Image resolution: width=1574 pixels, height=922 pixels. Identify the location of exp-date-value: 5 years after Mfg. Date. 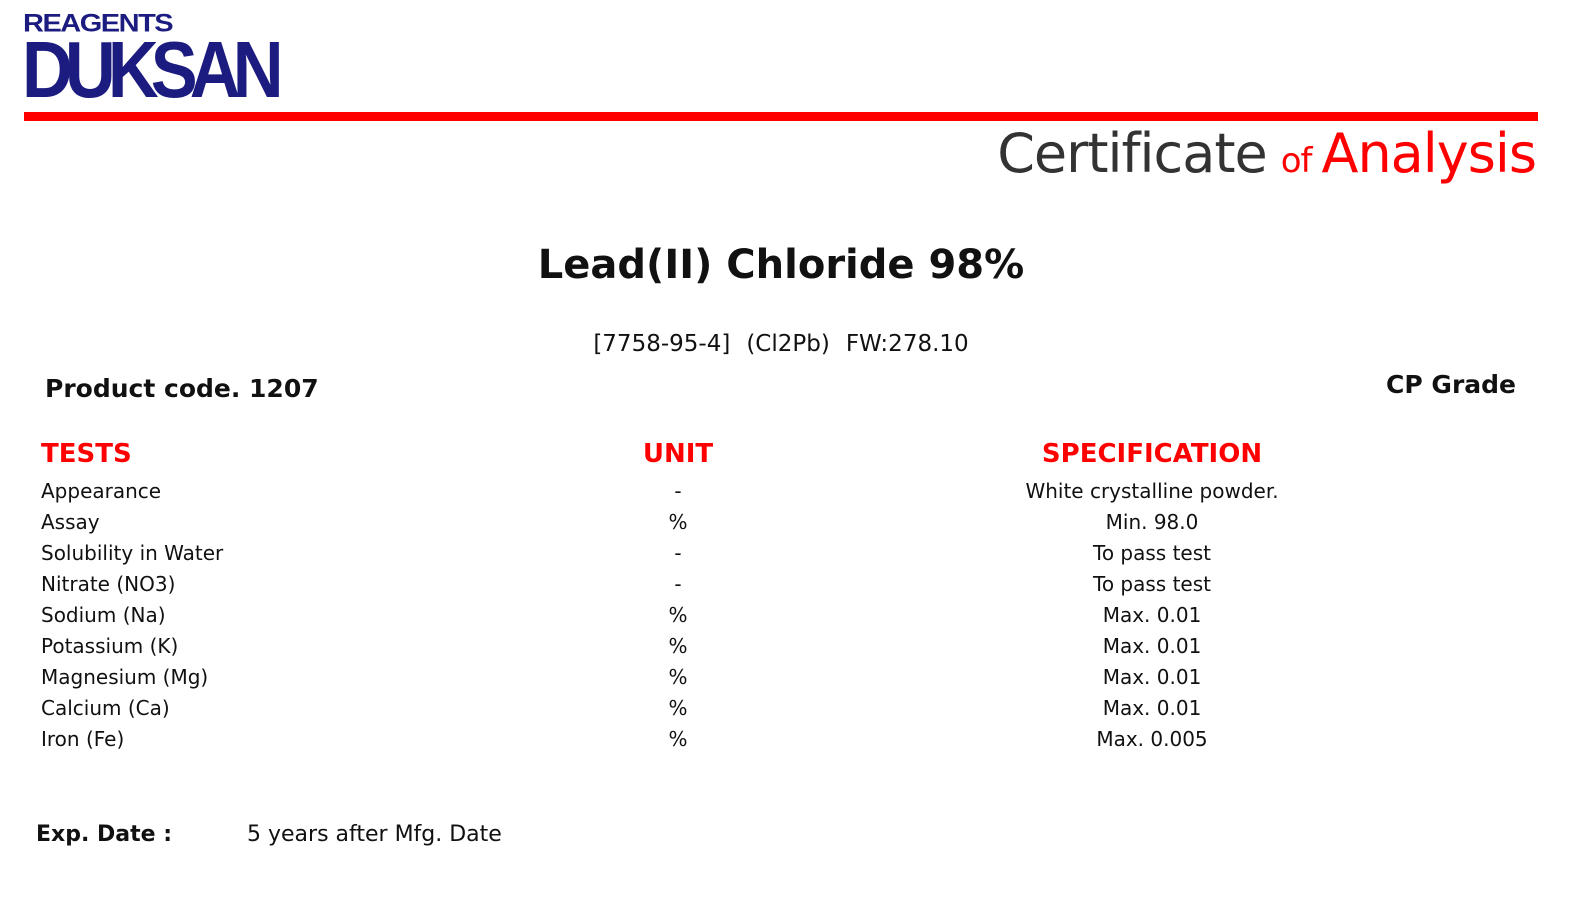
(374, 834).